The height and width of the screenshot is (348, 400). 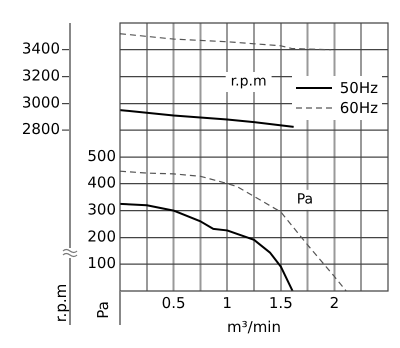 What do you see at coordinates (101, 236) in the screenshot?
I see `y-tick-label: 200` at bounding box center [101, 236].